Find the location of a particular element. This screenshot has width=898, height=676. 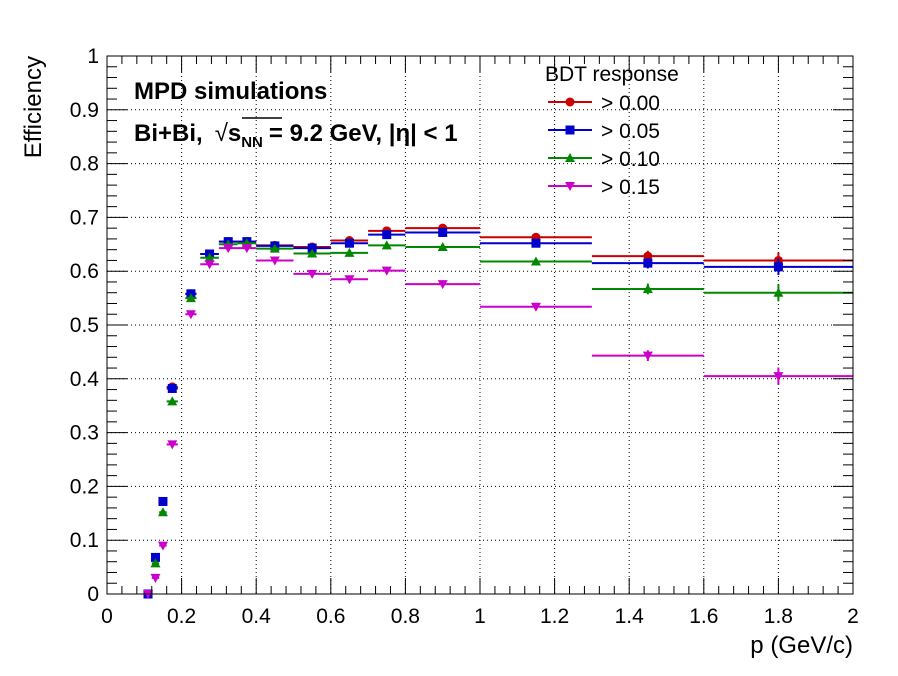

x-tick-label: 1.6 is located at coordinates (703, 616).